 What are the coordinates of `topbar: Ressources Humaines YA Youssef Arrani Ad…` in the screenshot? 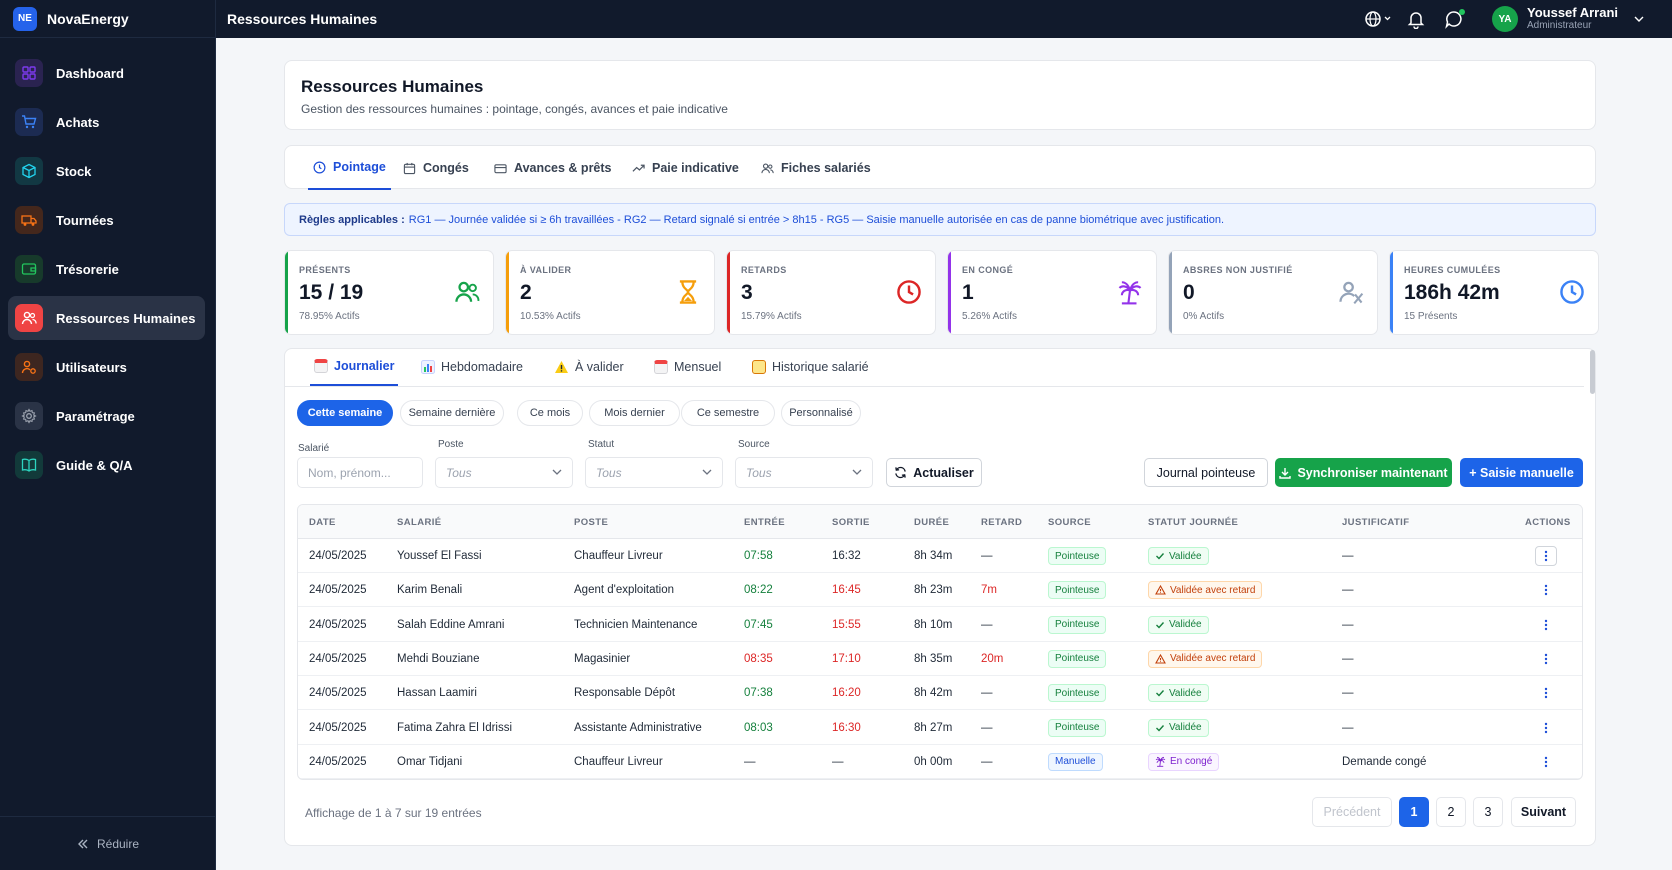 It's located at (944, 19).